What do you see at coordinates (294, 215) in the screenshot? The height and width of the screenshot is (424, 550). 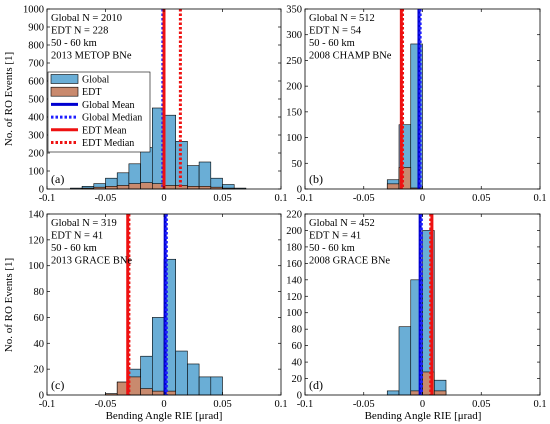 I see `y-tick-label: 220` at bounding box center [294, 215].